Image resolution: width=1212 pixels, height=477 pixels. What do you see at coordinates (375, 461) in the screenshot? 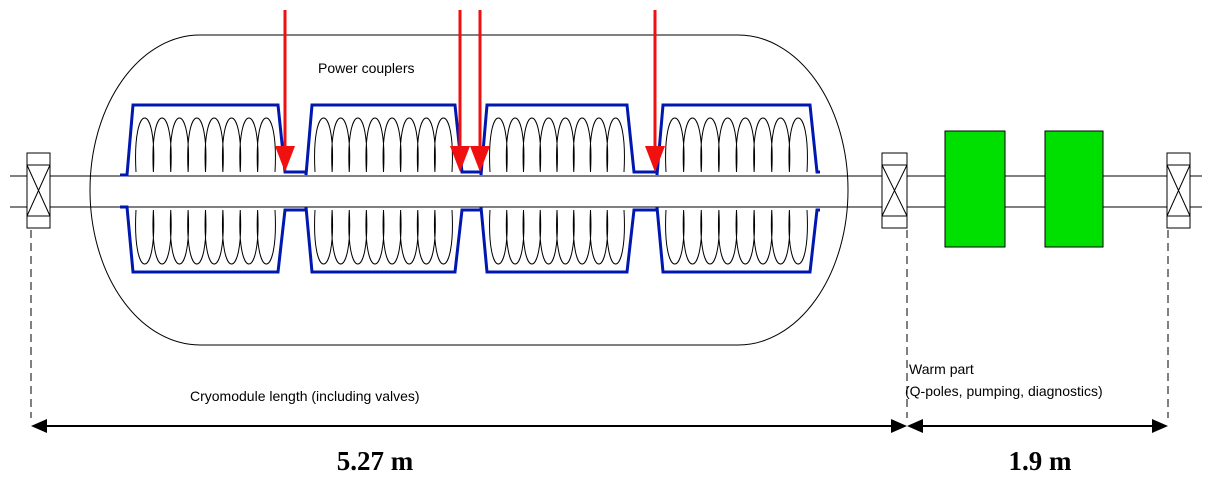
I see `cryomodule-length: 5.27 m` at bounding box center [375, 461].